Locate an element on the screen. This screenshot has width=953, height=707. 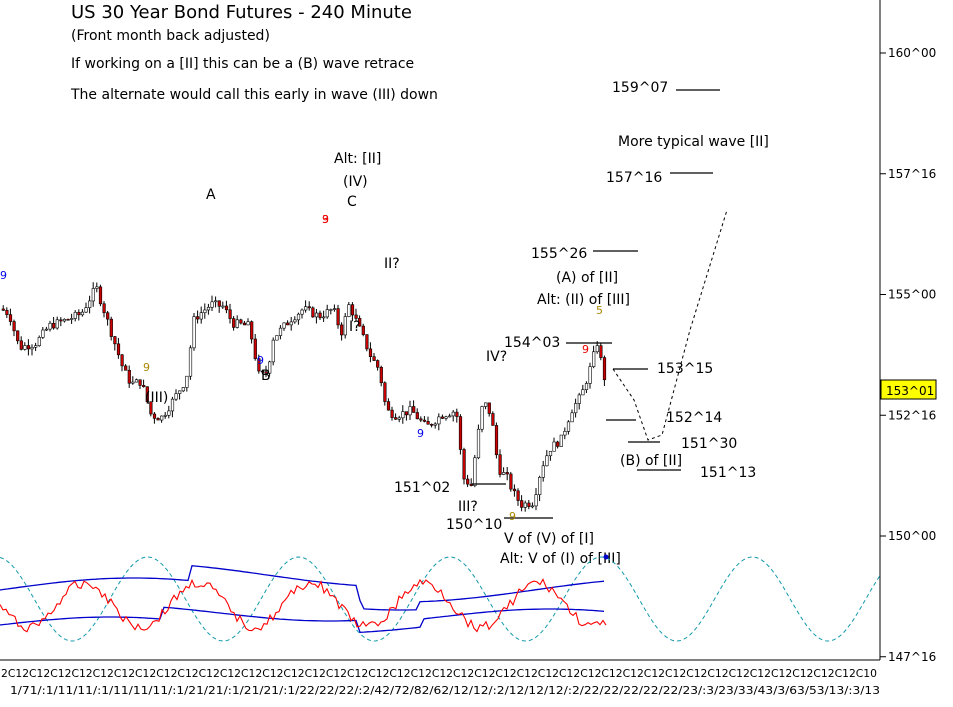
current-price-box is located at coordinates (908, 389).